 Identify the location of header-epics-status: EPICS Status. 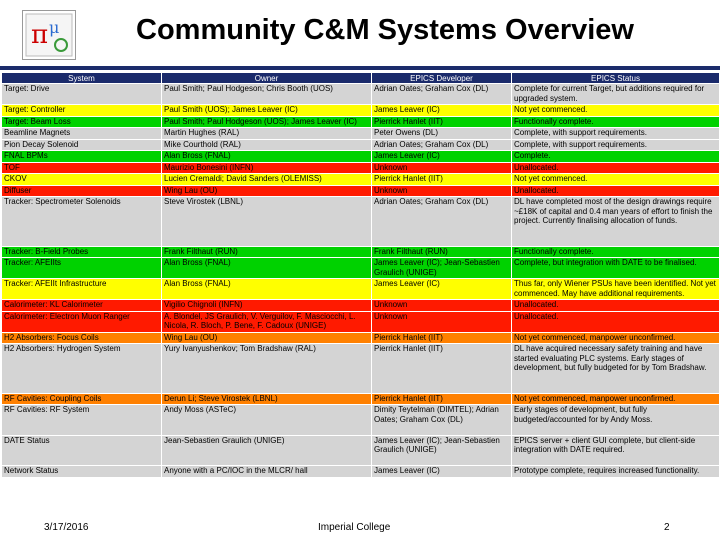
(615, 78).